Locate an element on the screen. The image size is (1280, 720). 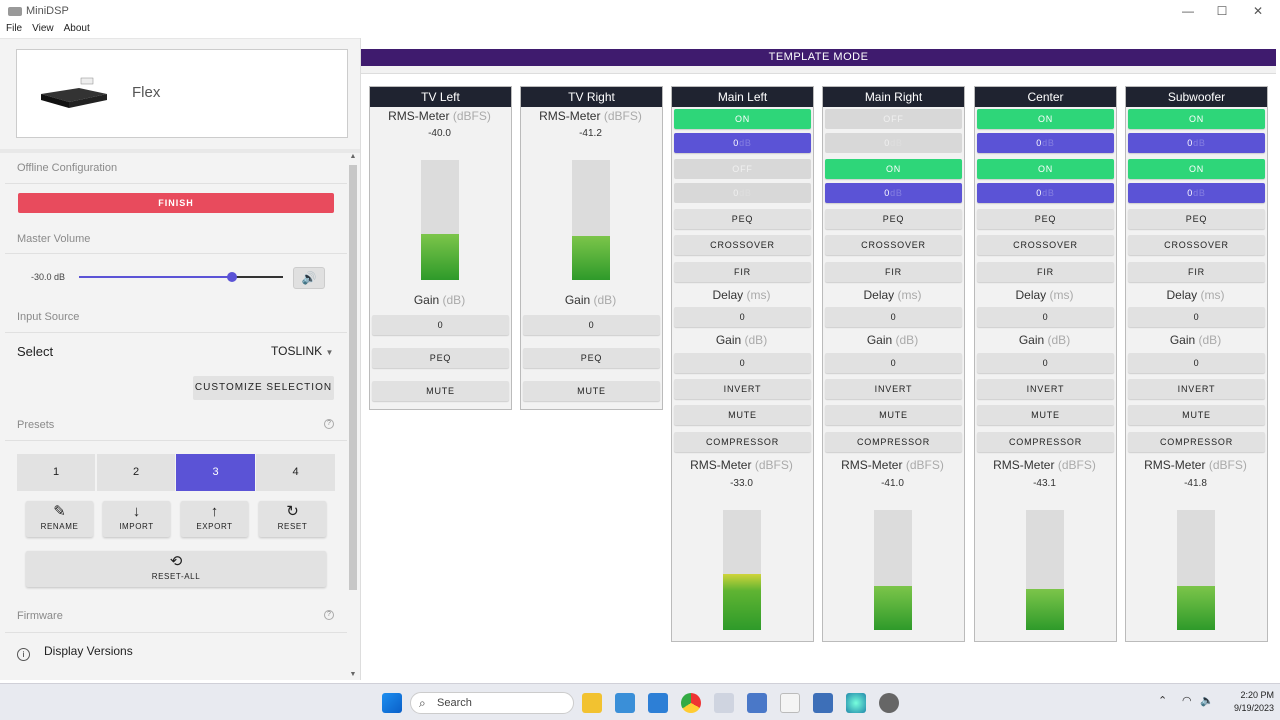
roon-icon is located at coordinates (790, 703).